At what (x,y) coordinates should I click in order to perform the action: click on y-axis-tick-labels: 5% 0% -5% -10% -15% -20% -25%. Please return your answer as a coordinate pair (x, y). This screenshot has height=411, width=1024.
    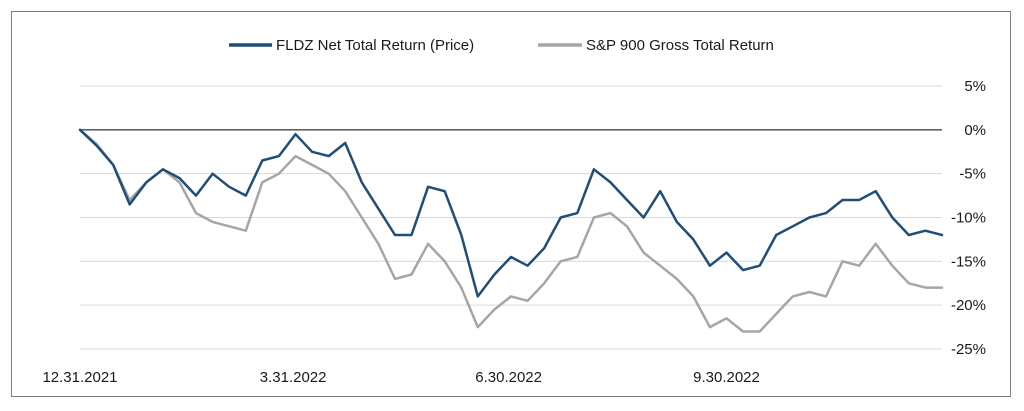
    Looking at the image, I should click on (968, 218).